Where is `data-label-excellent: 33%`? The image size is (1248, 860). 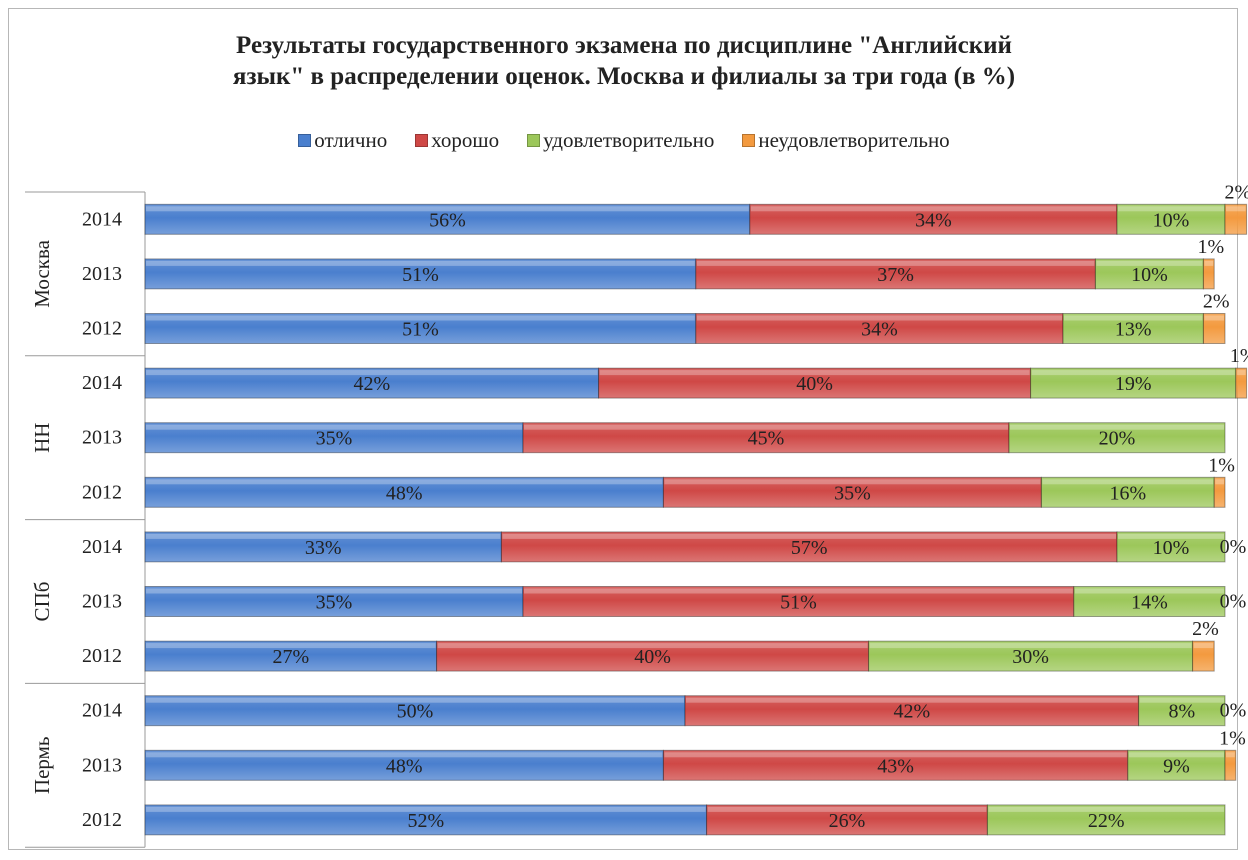 data-label-excellent: 33% is located at coordinates (323, 548).